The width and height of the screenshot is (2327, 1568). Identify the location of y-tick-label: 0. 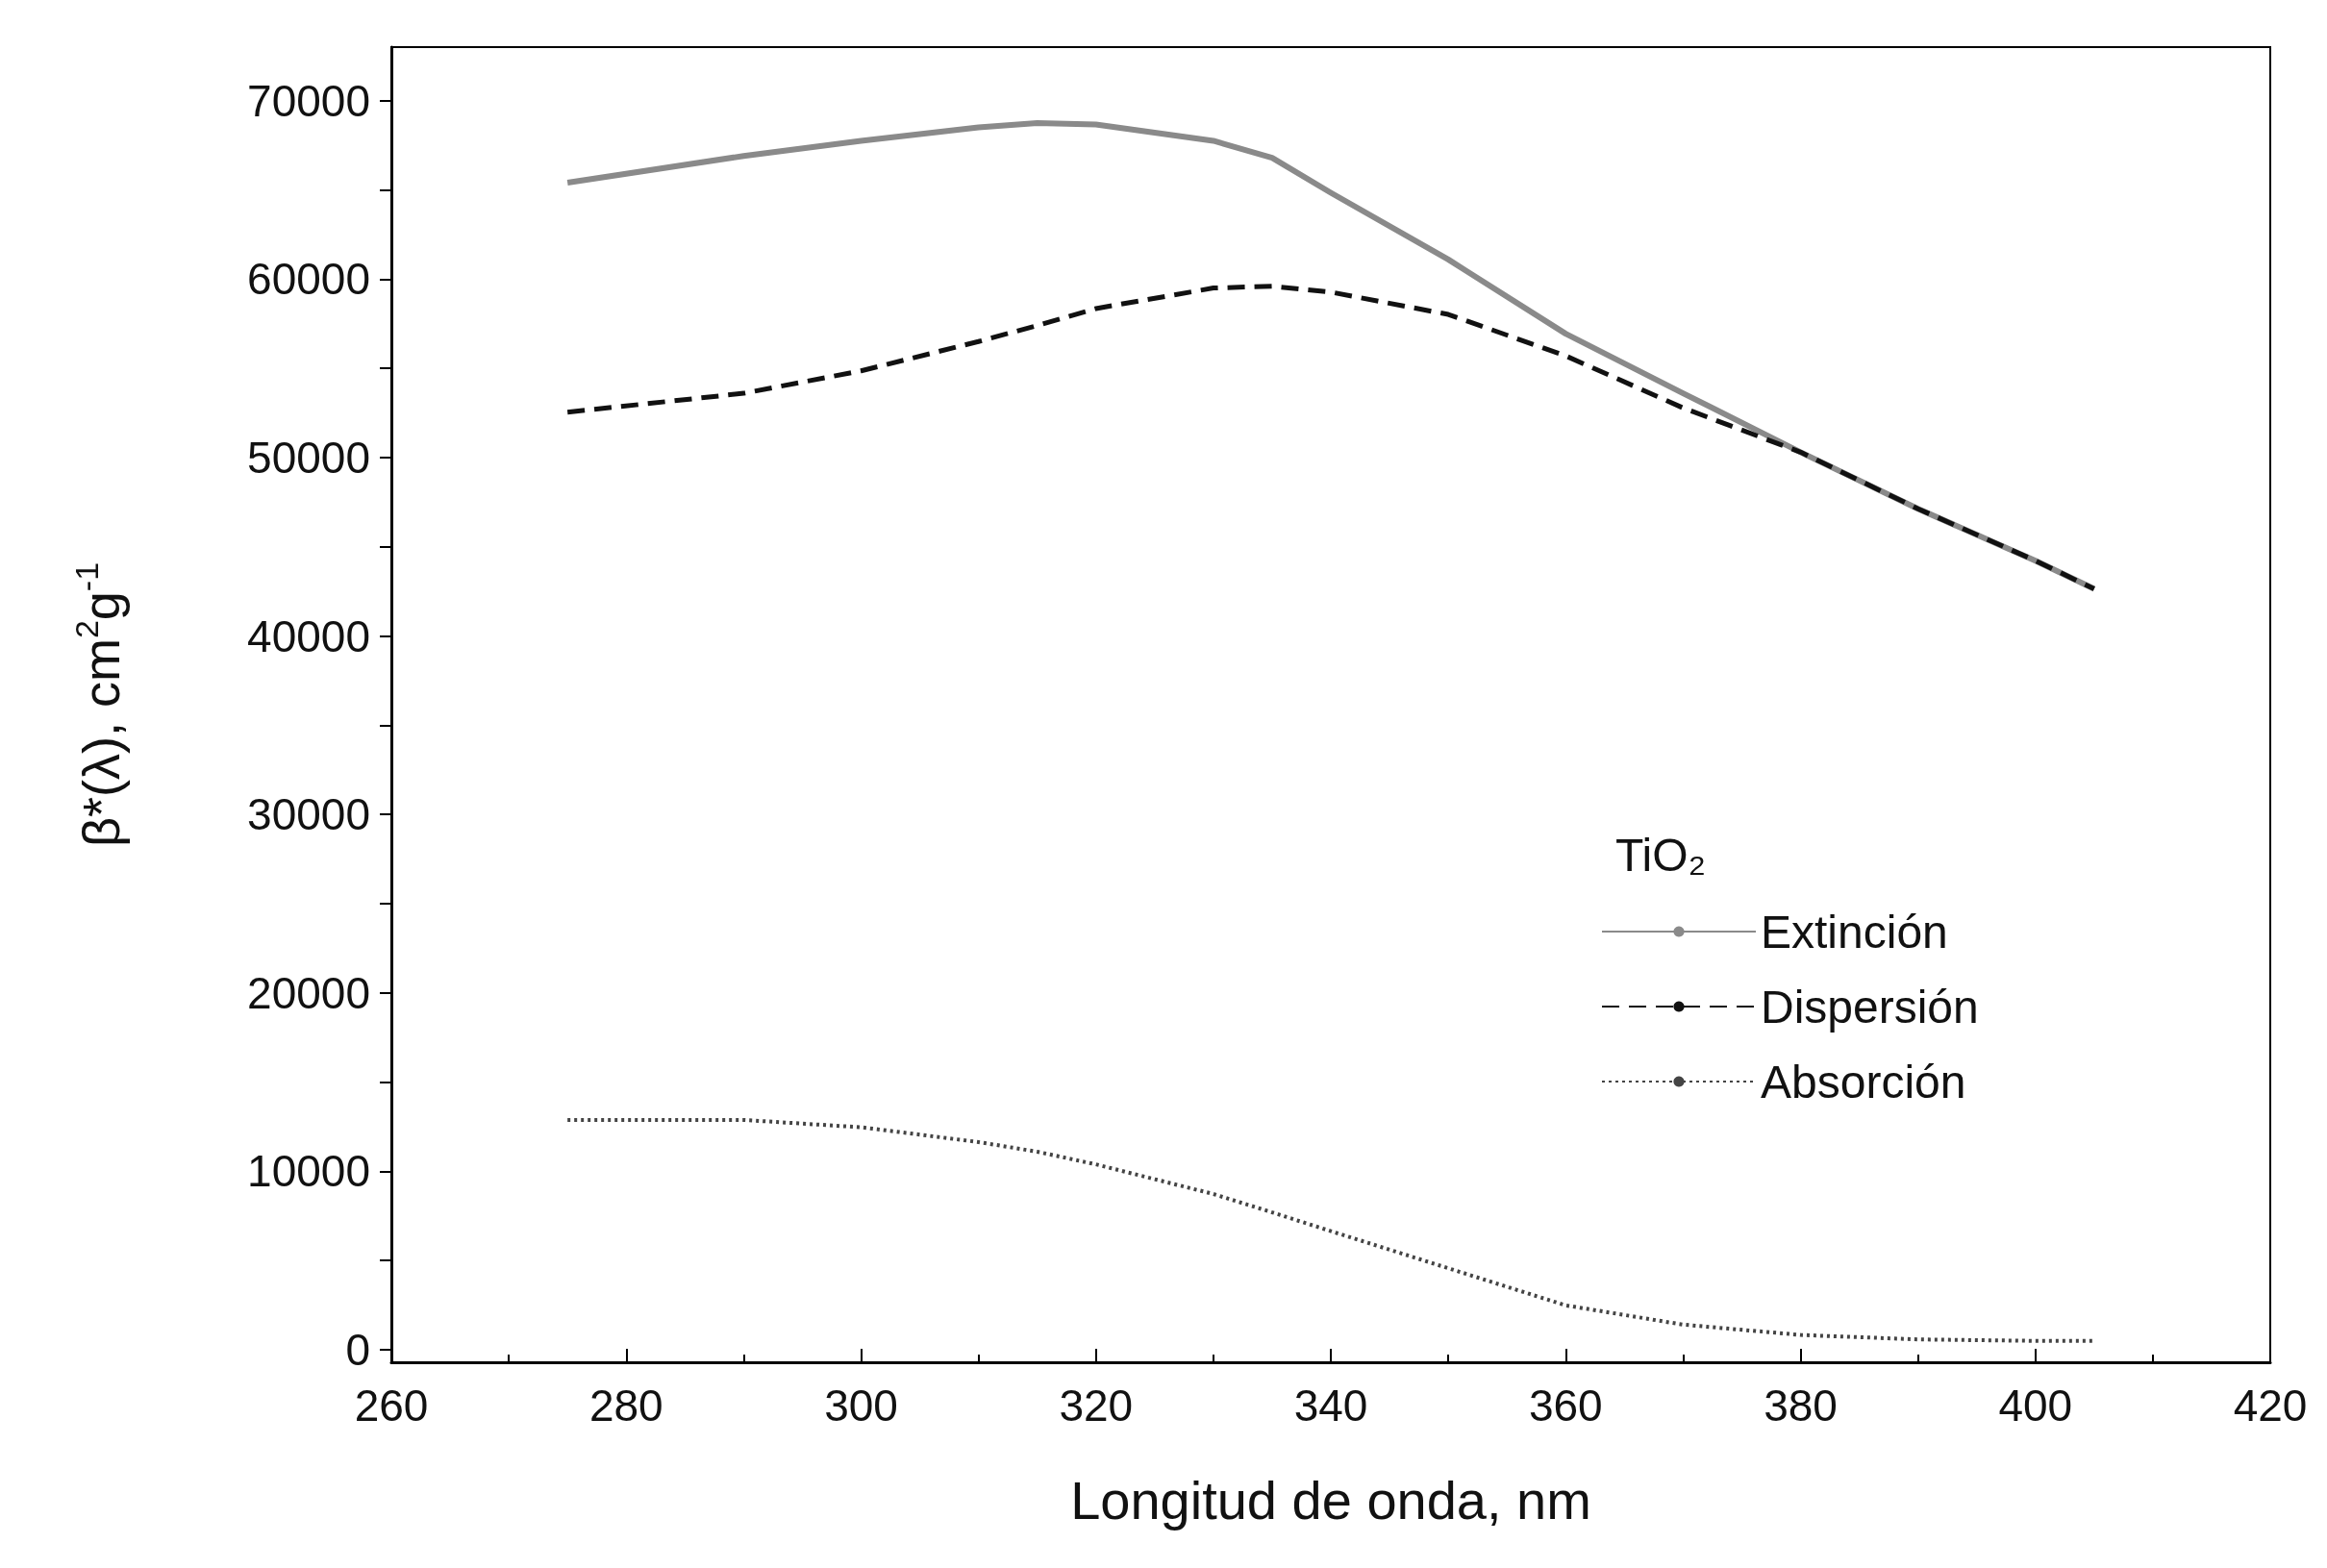
(358, 1350).